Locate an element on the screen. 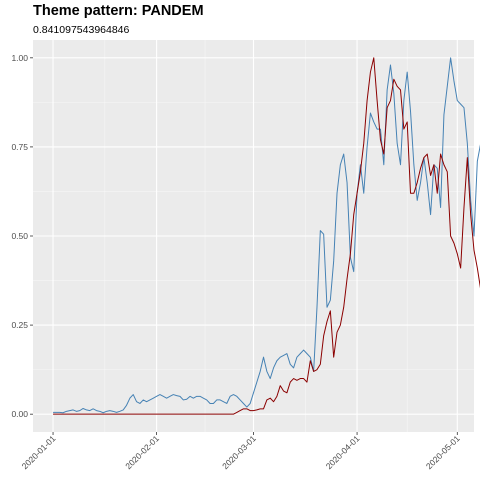  x-tick-label: 2020-05-01 is located at coordinates (443, 452).